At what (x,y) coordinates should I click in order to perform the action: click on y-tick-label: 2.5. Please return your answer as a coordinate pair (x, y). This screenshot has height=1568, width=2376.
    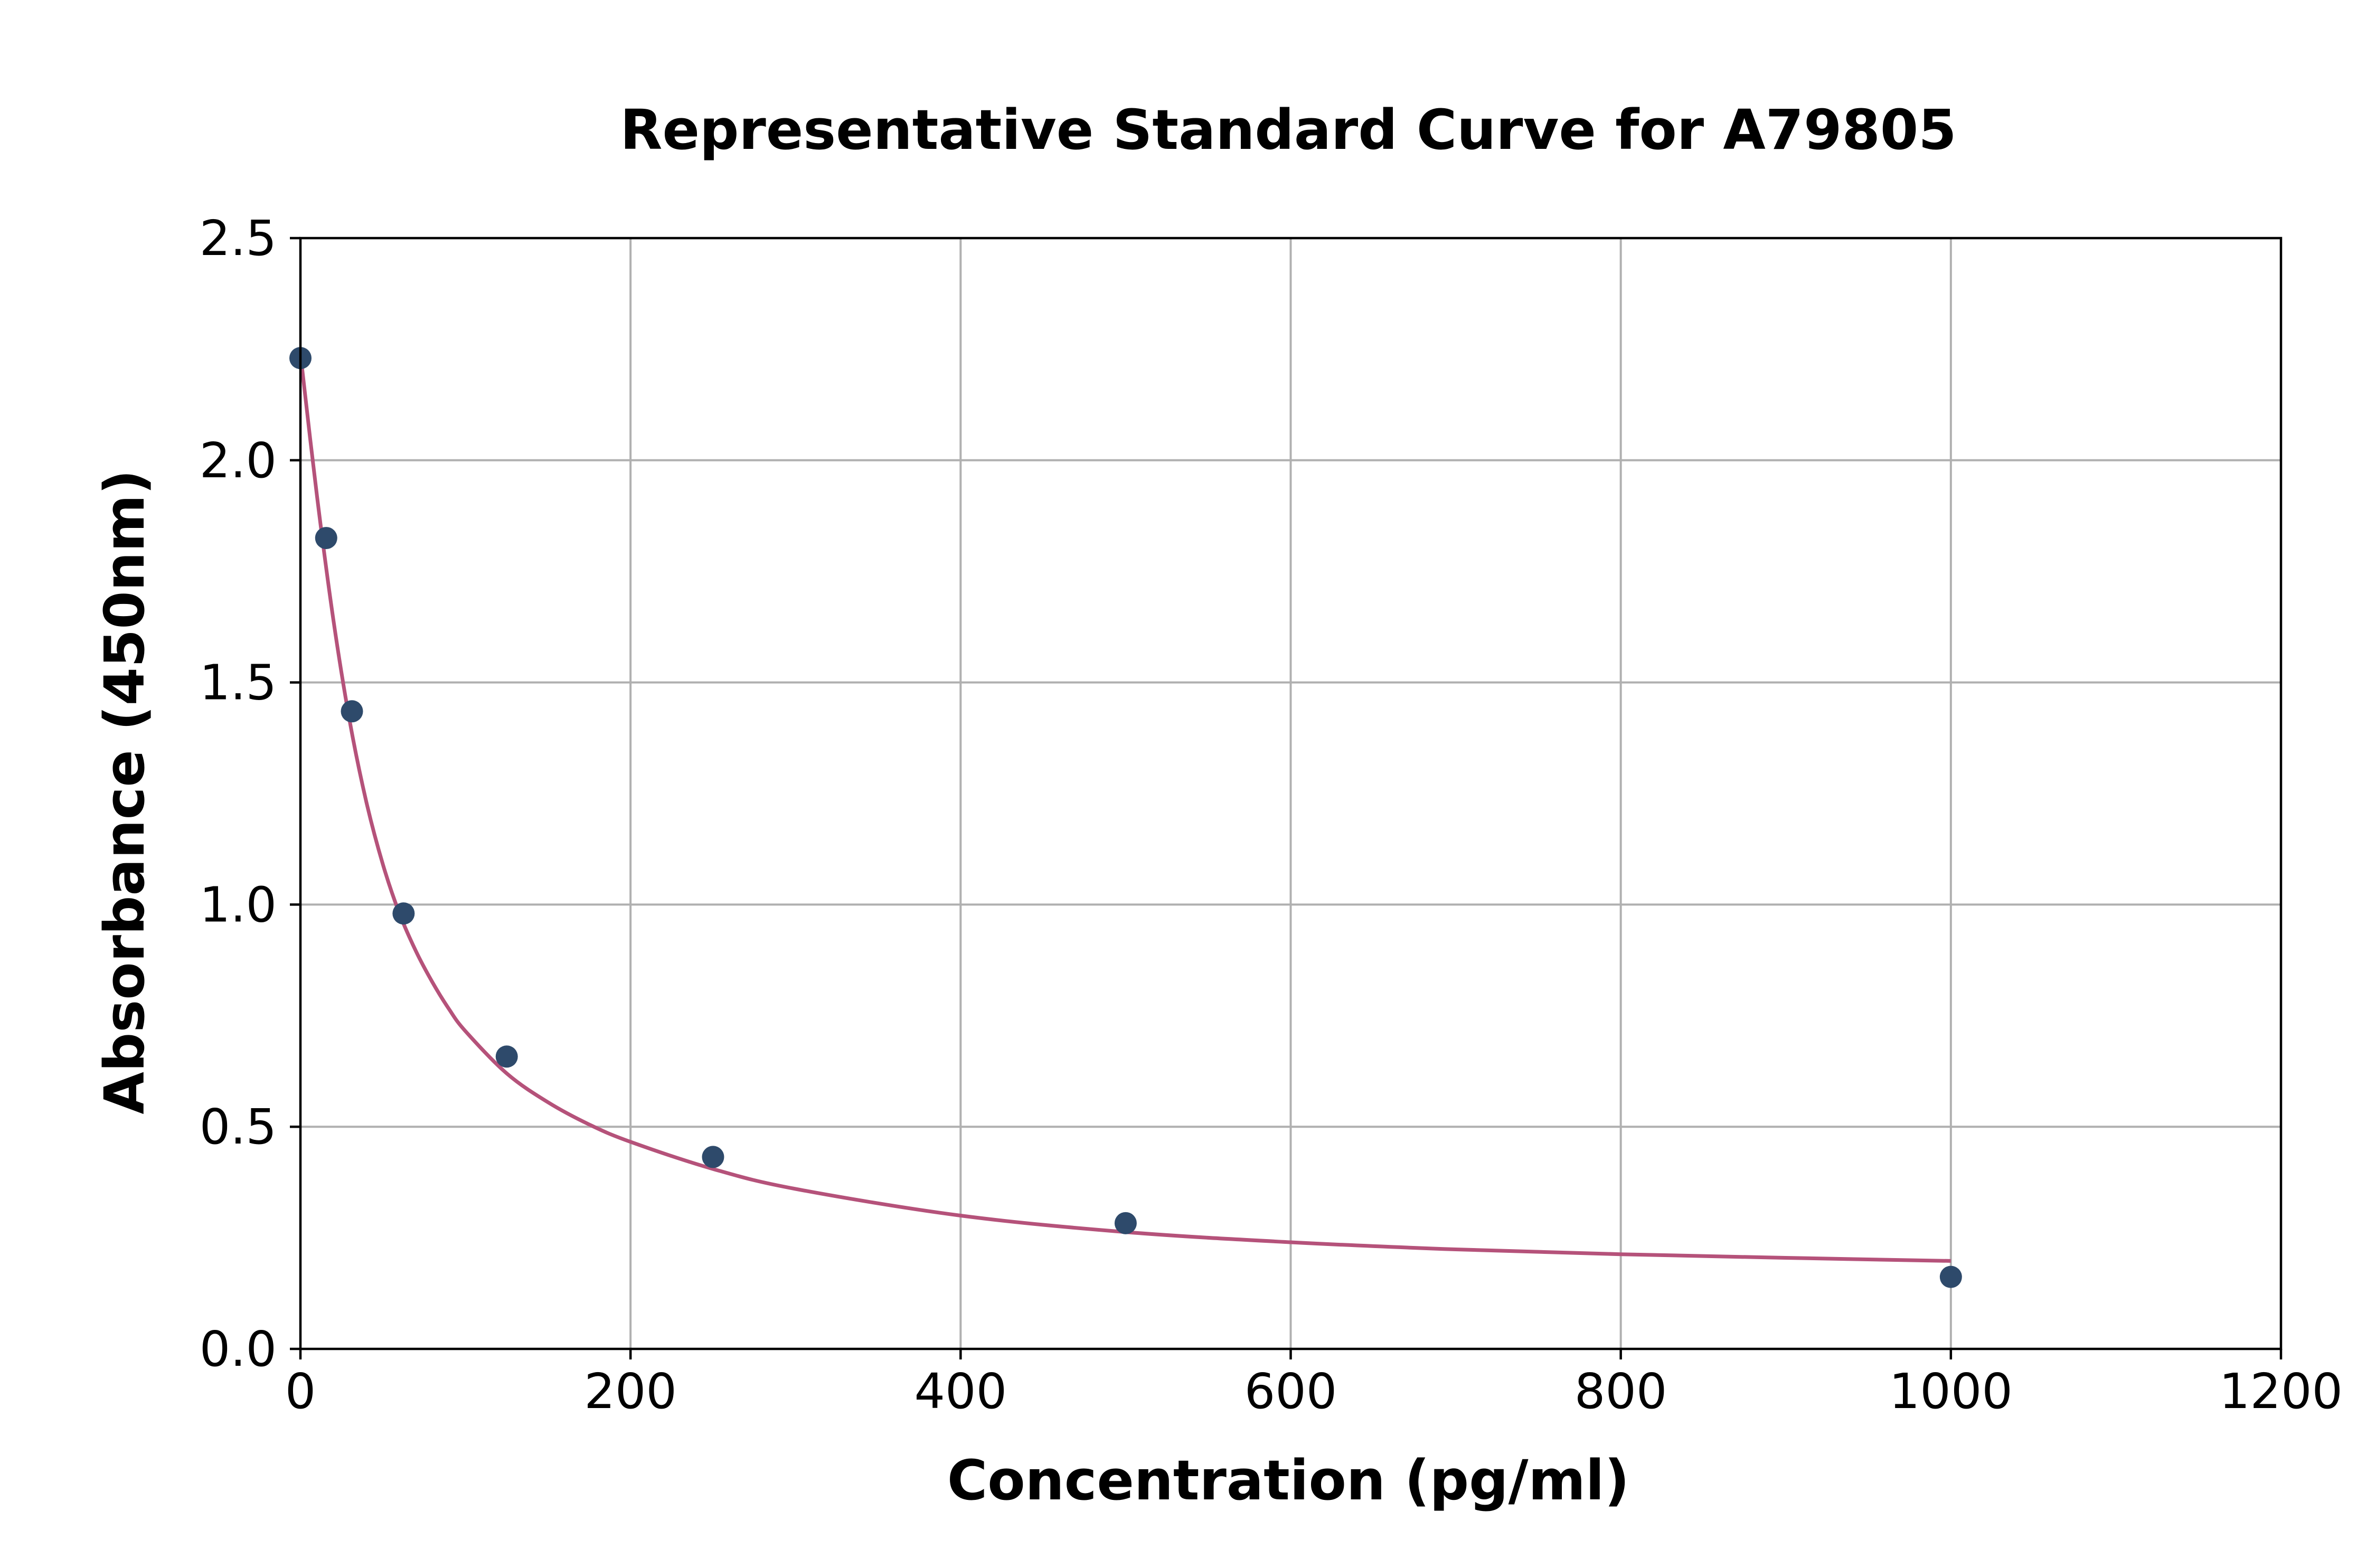
    Looking at the image, I should click on (239, 238).